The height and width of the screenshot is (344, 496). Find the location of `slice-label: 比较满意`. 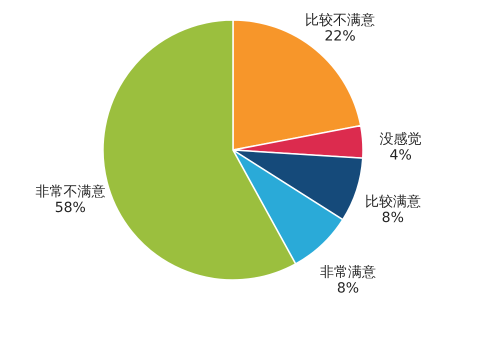

slice-label: 比较满意 is located at coordinates (392, 202).